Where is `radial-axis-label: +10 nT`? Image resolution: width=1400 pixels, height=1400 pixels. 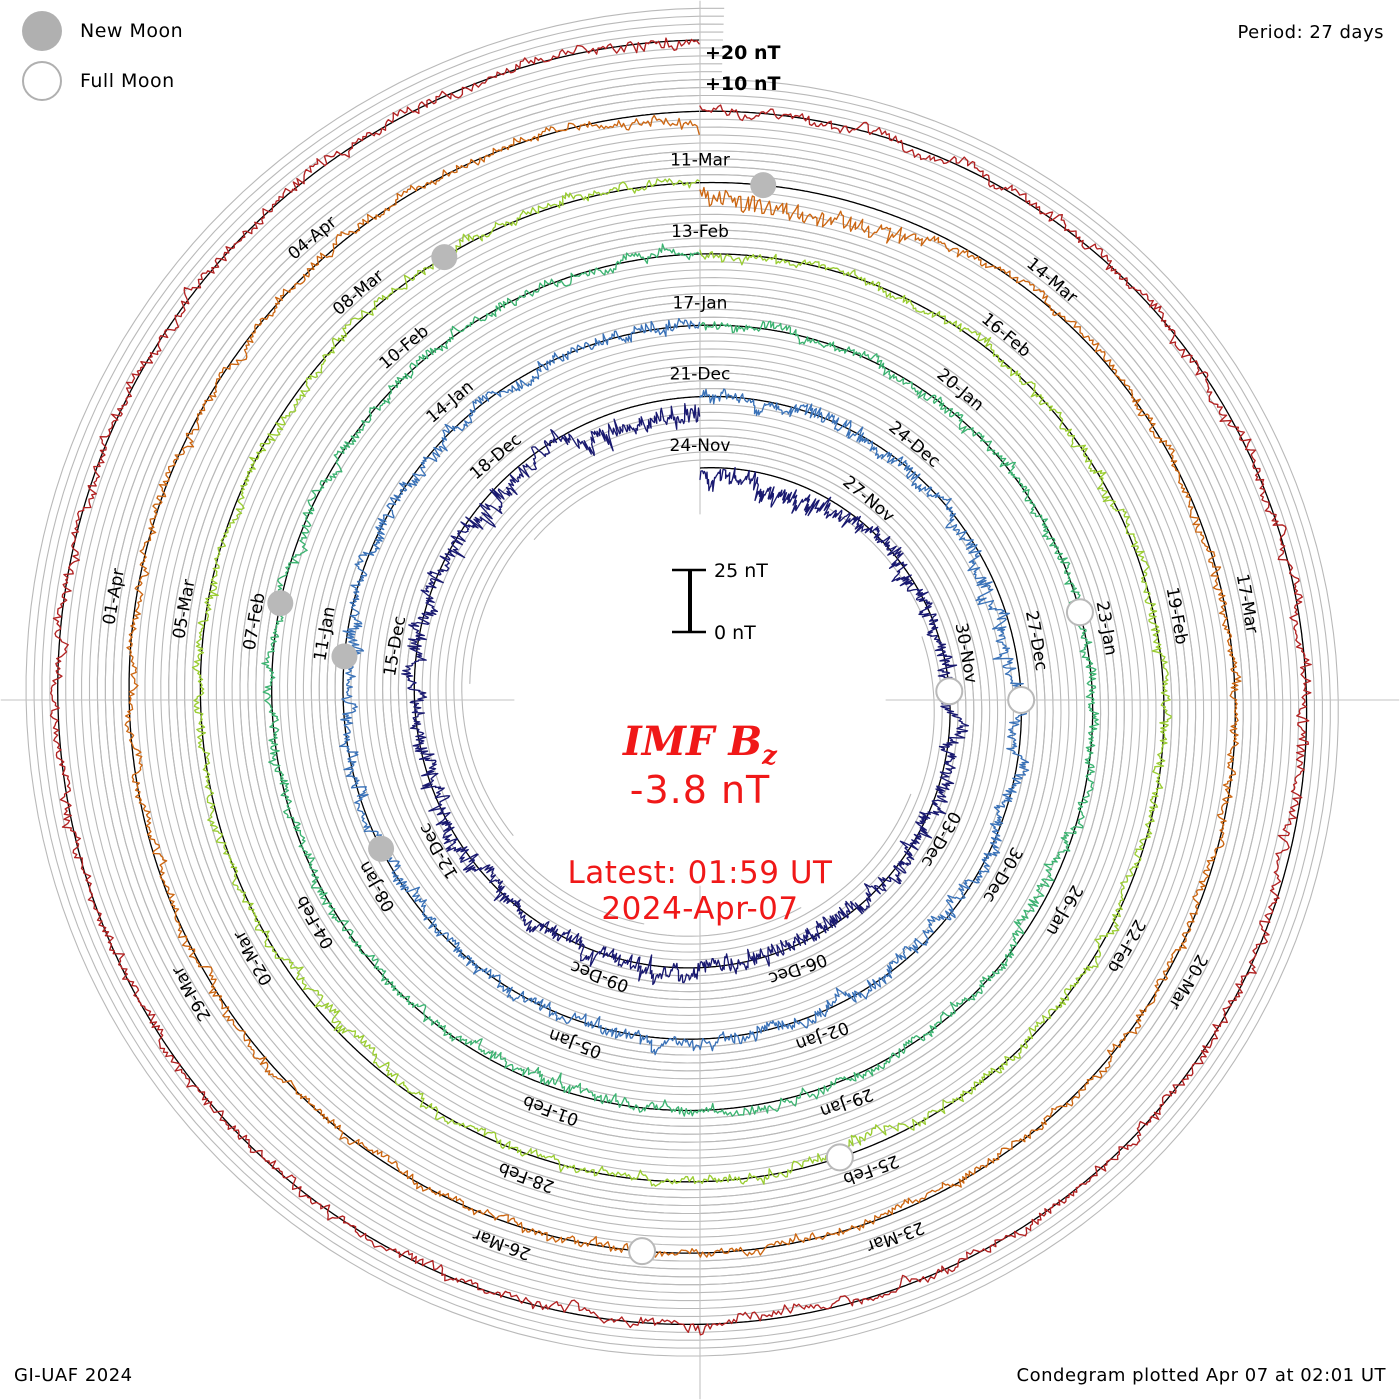
radial-axis-label: +10 nT is located at coordinates (743, 84).